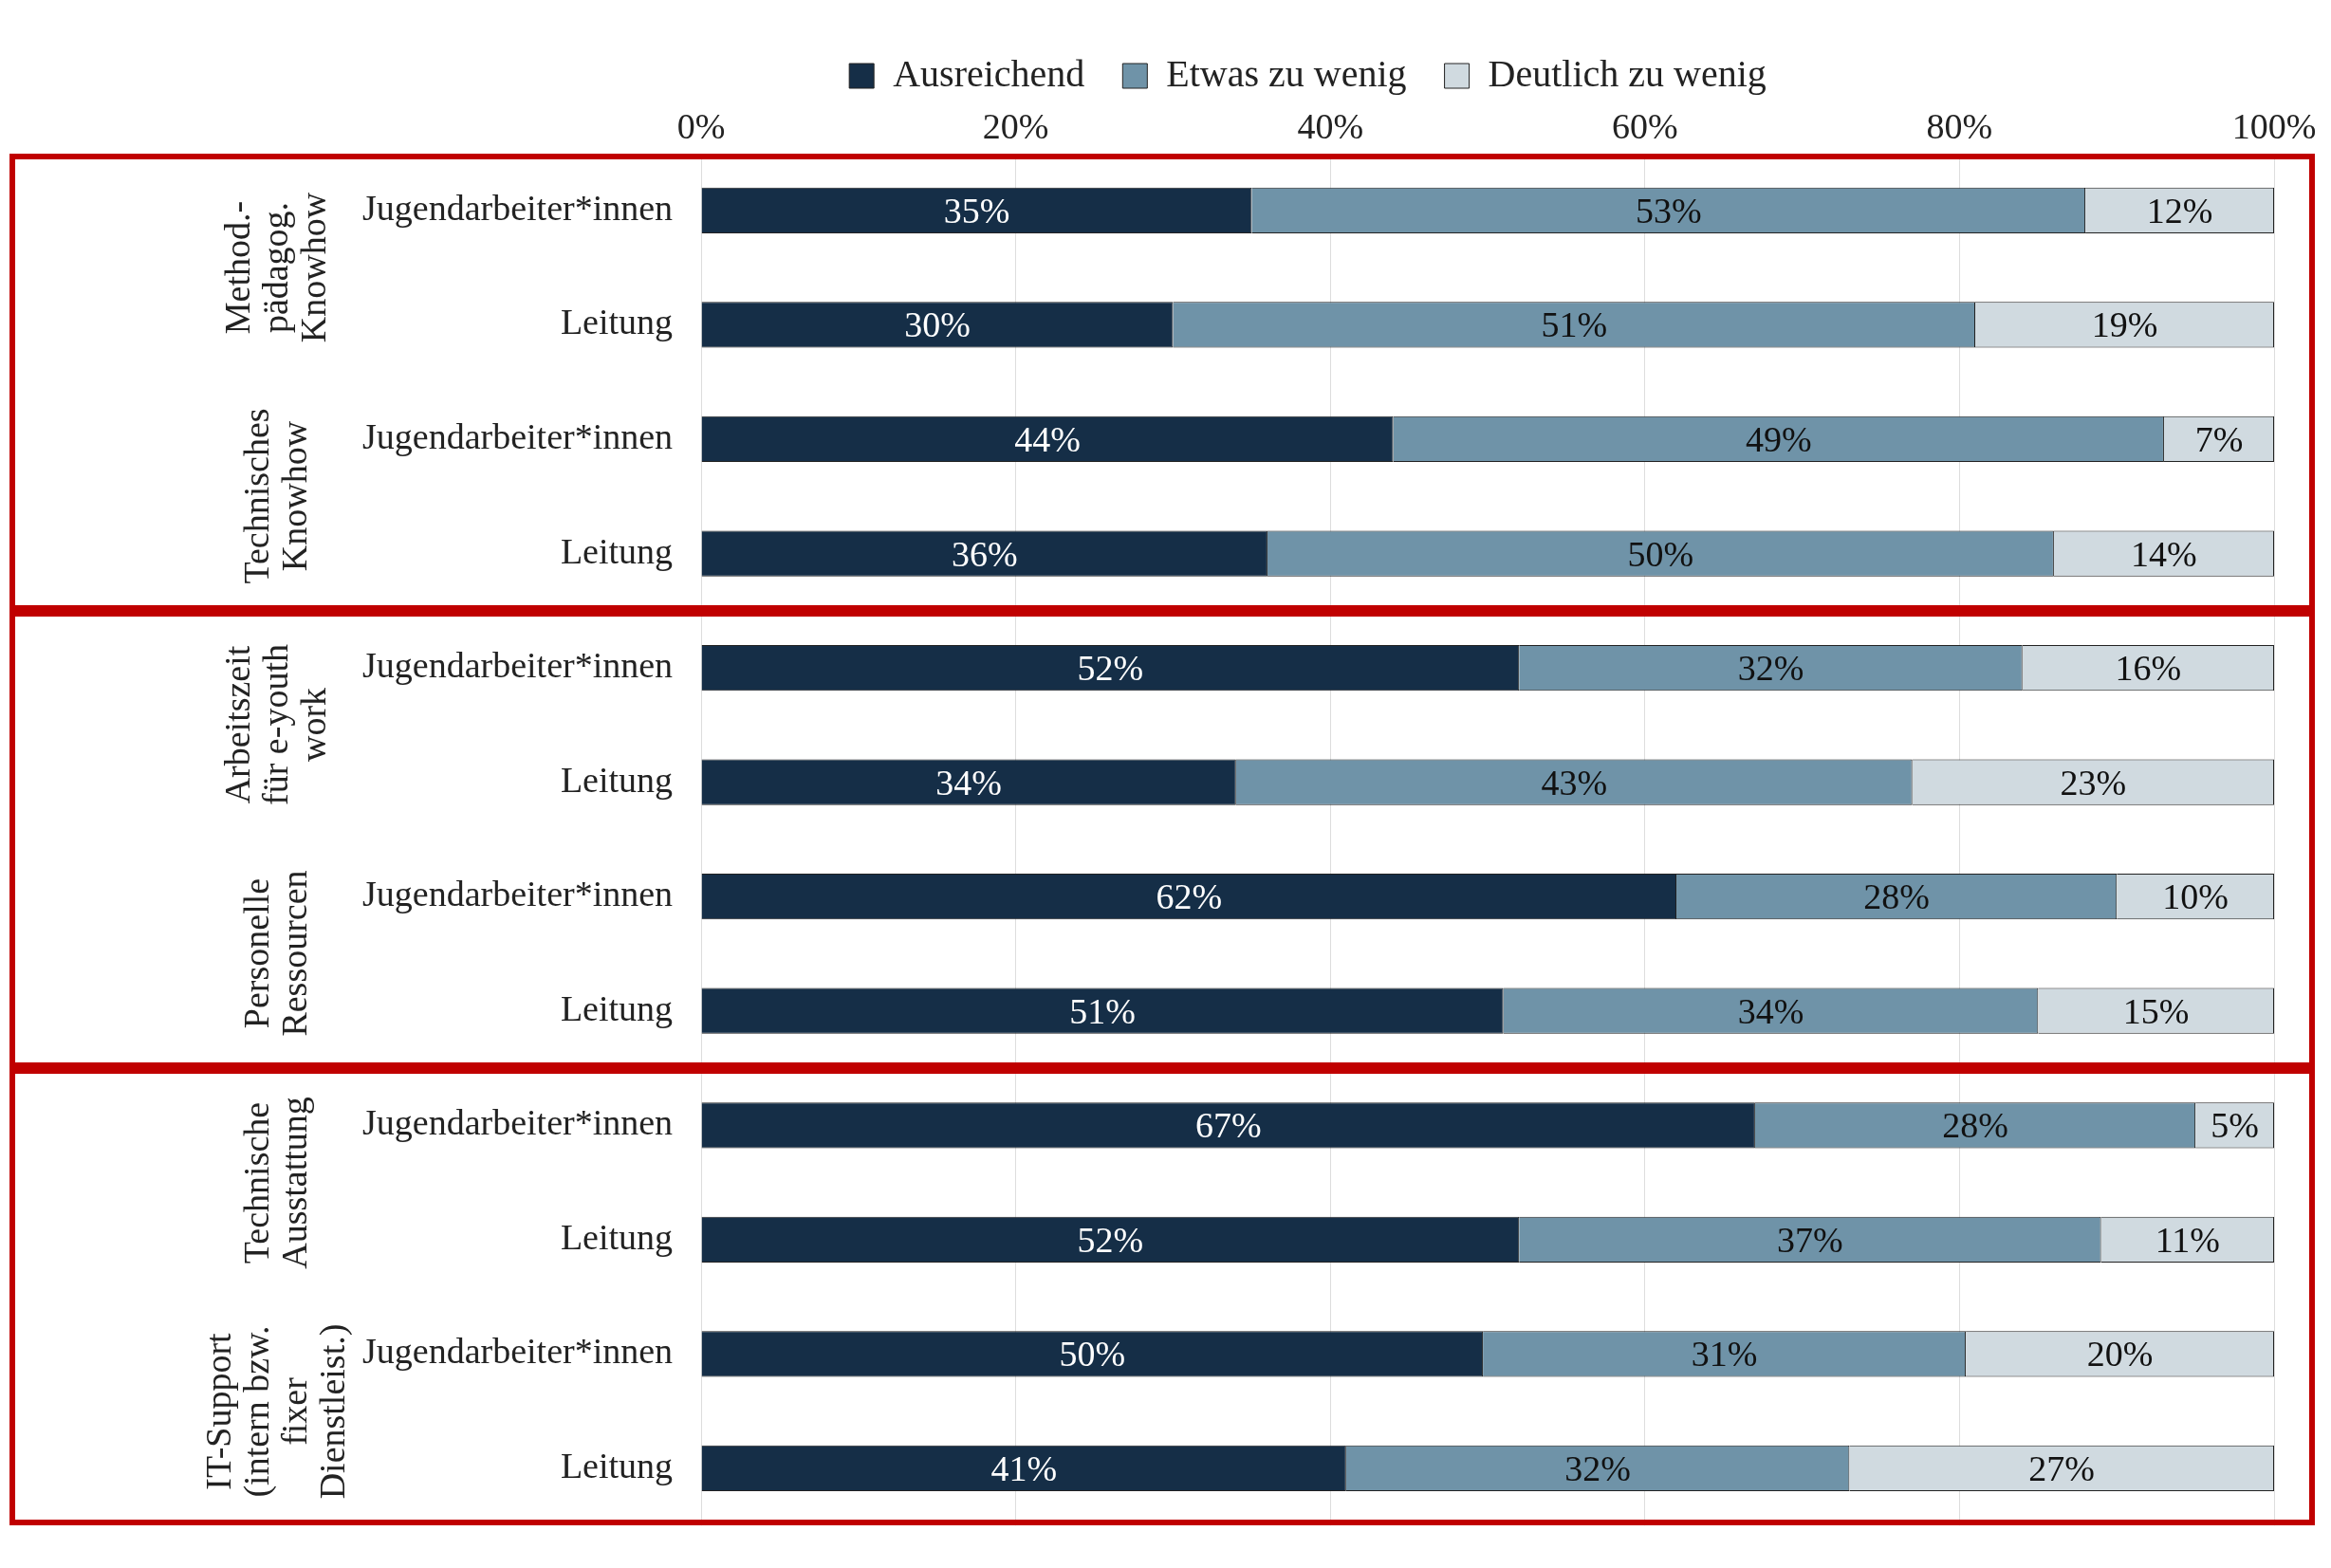 The image size is (2331, 1568). What do you see at coordinates (2156, 1011) in the screenshot?
I see `data-label: 15%` at bounding box center [2156, 1011].